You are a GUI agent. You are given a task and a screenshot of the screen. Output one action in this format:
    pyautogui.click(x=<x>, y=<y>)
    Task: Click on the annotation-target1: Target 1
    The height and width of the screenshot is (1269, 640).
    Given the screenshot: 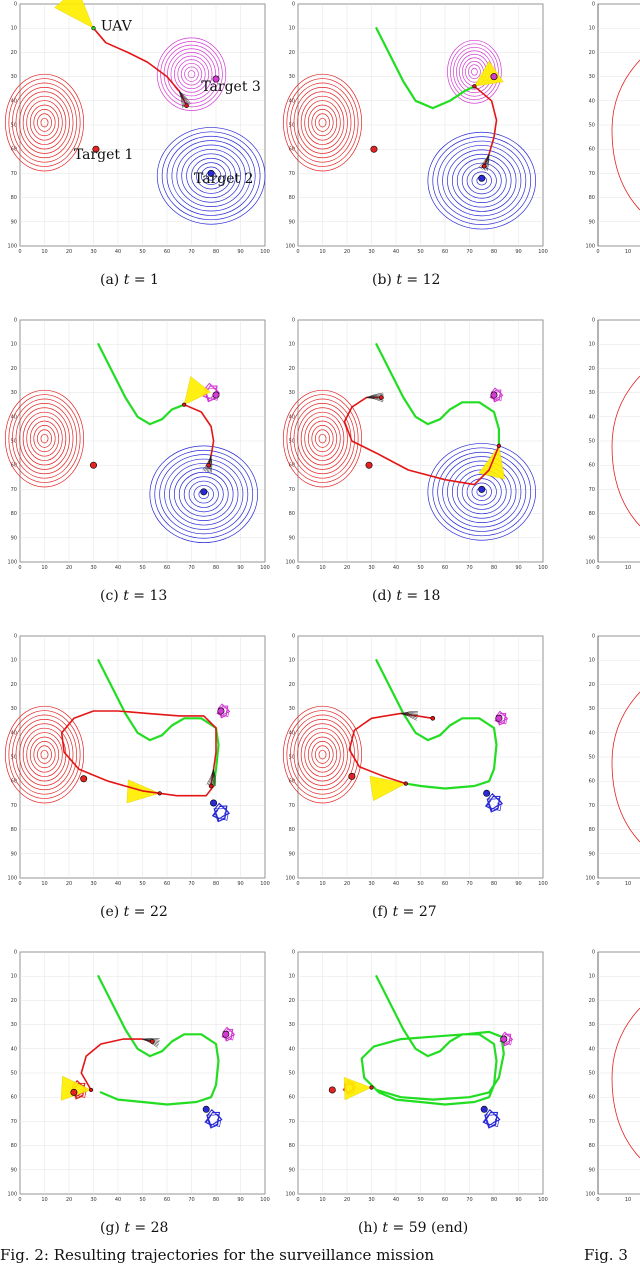 What is the action you would take?
    pyautogui.click(x=104, y=155)
    